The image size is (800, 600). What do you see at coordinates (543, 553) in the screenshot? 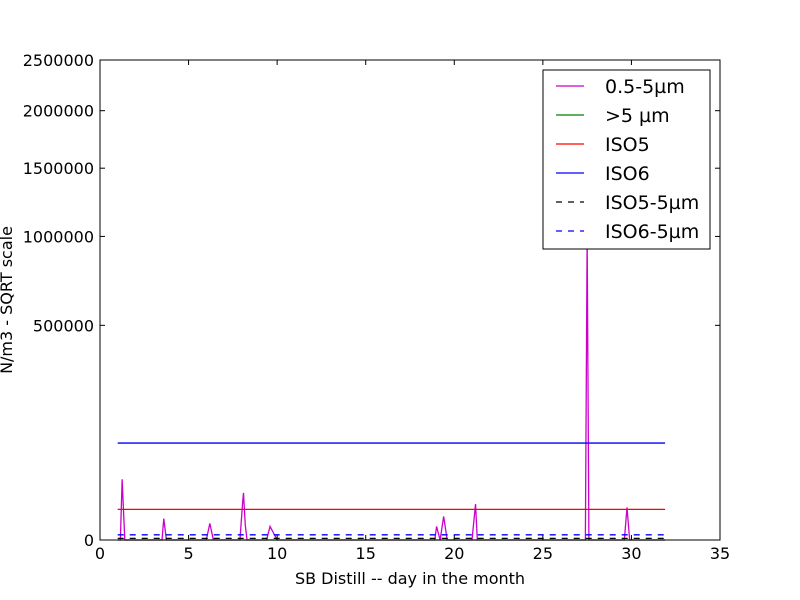
I see `x-tick-label: 25` at bounding box center [543, 553].